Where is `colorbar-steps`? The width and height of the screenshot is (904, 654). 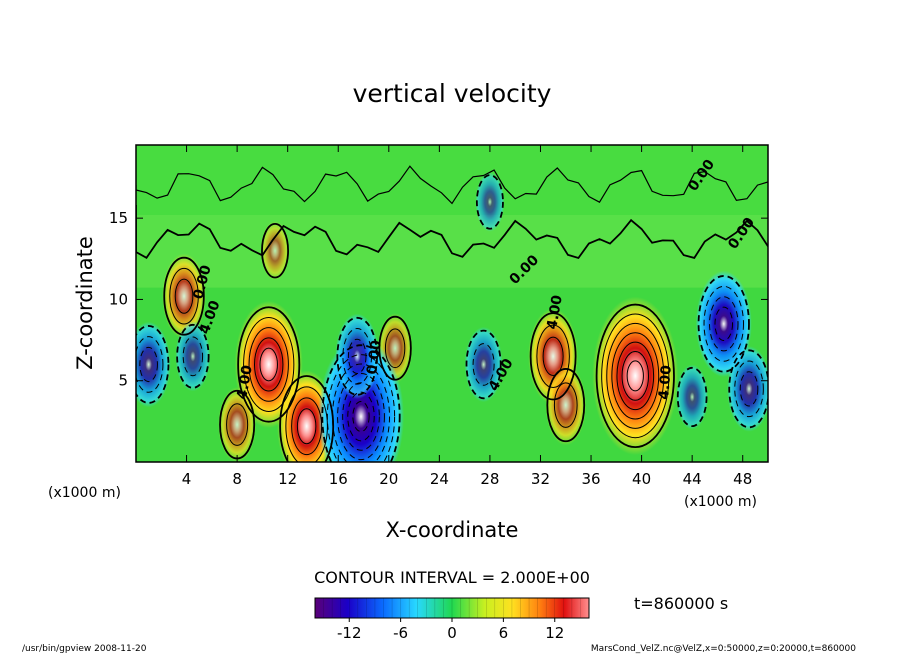 colorbar-steps is located at coordinates (452, 608).